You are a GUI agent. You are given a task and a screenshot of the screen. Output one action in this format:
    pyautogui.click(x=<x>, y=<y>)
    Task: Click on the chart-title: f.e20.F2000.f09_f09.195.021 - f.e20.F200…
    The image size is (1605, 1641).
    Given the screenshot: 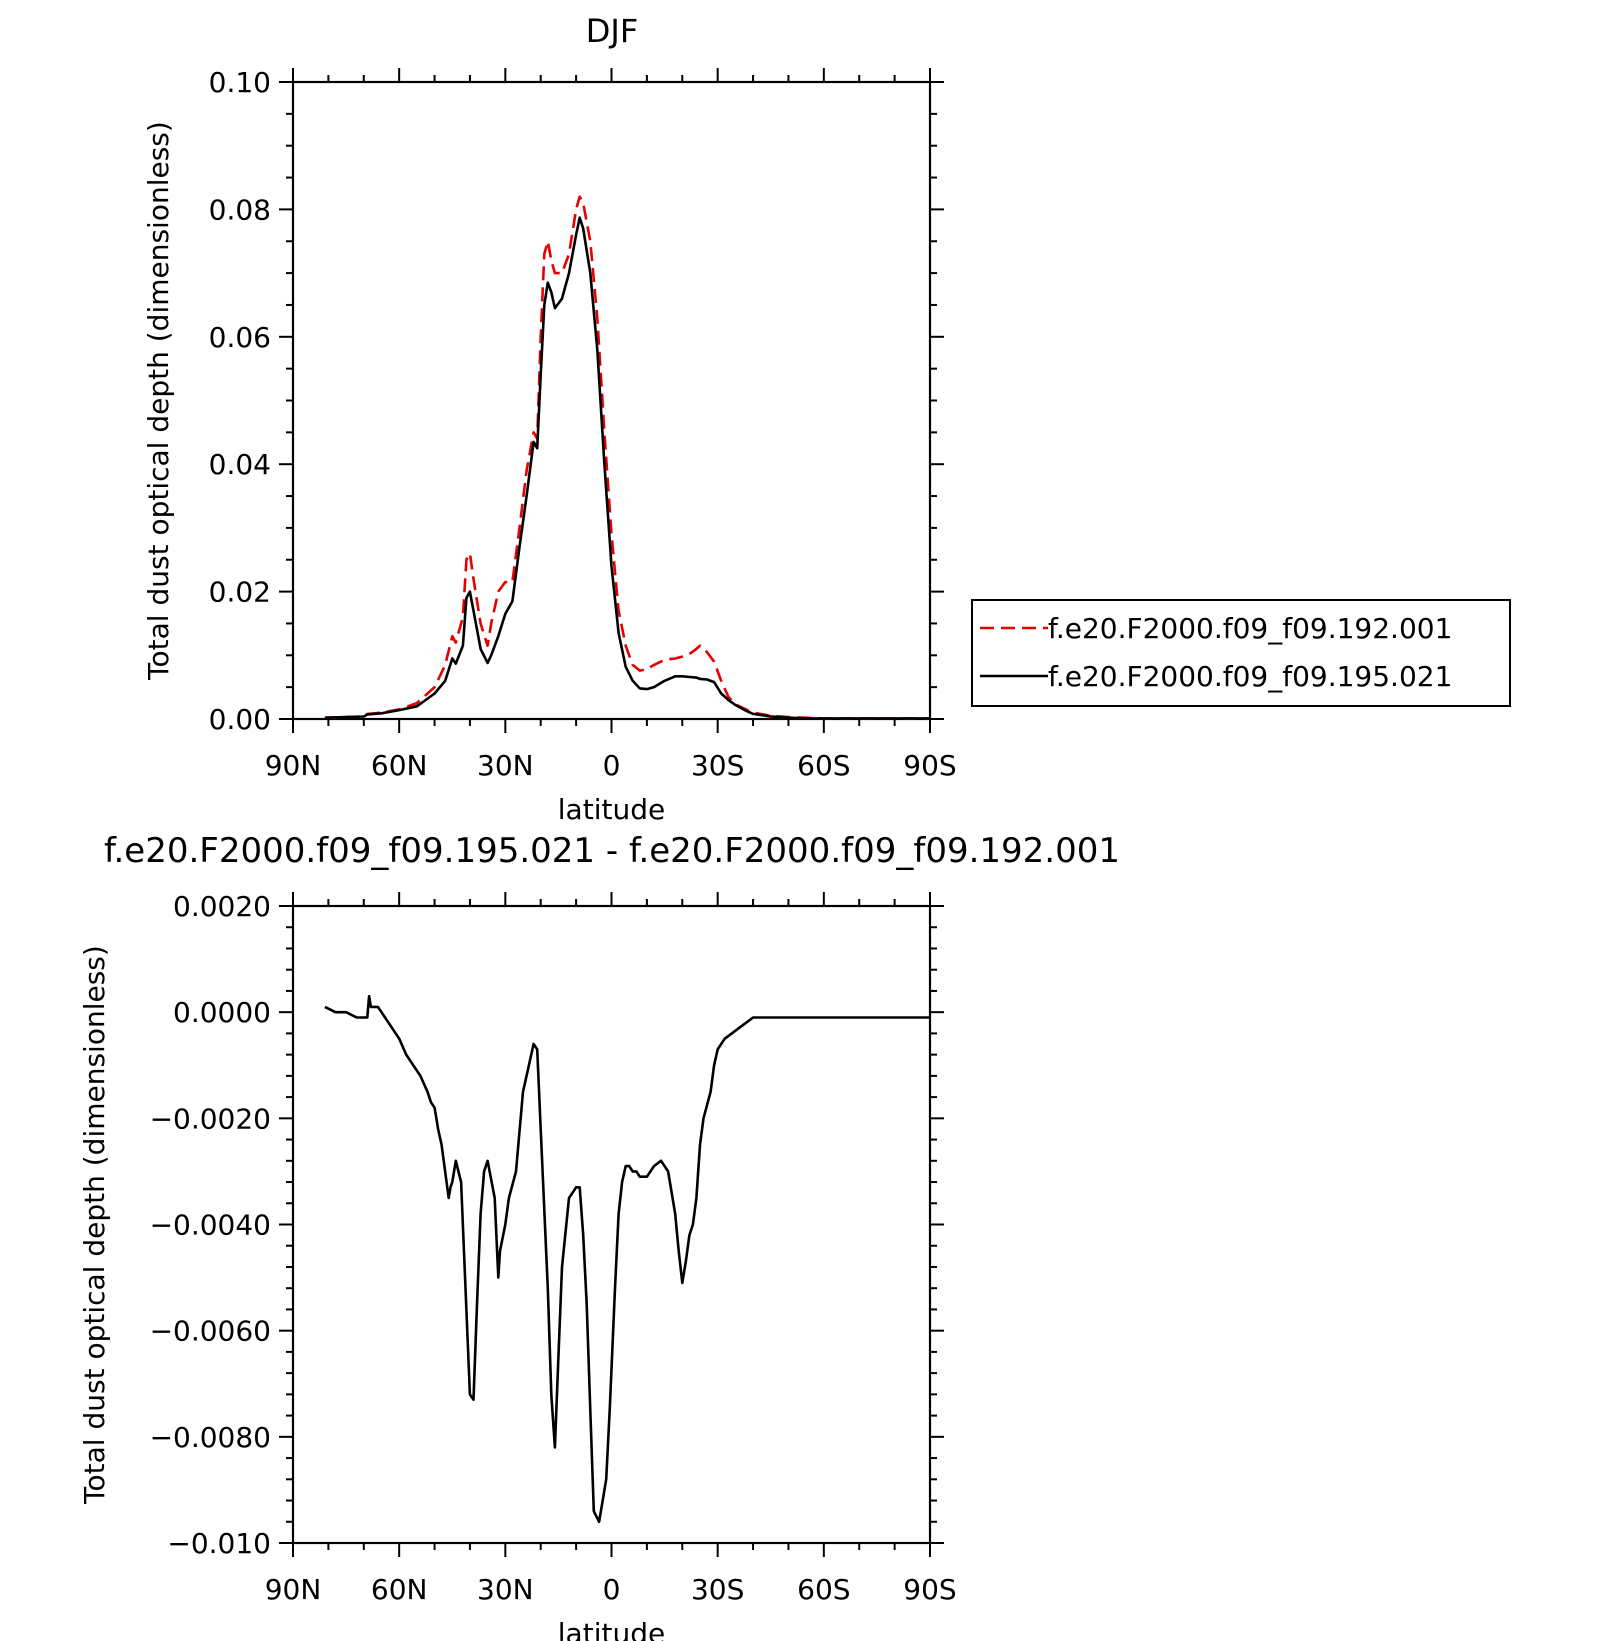 What is the action you would take?
    pyautogui.click(x=612, y=851)
    